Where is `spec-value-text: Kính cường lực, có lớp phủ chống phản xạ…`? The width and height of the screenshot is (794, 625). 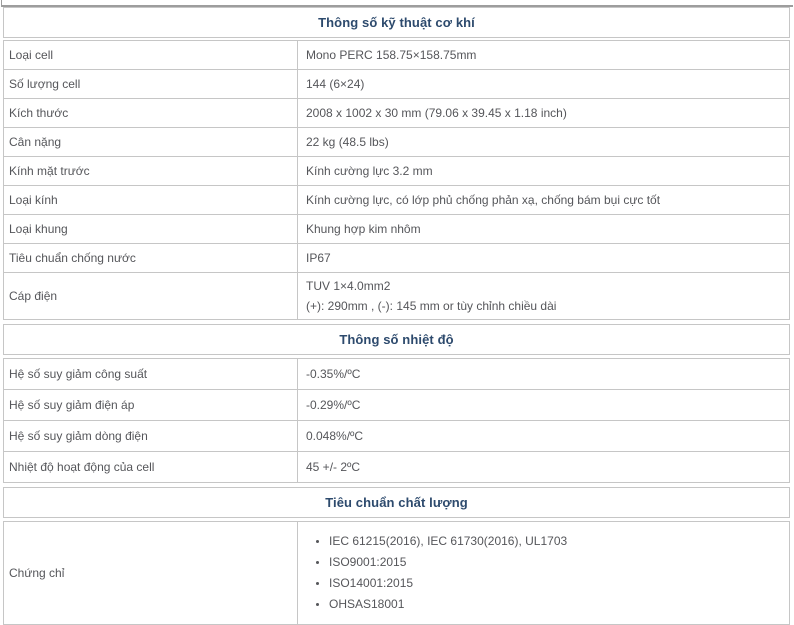
spec-value-text: Kính cường lực, có lớp phủ chống phản xạ… is located at coordinates (483, 200).